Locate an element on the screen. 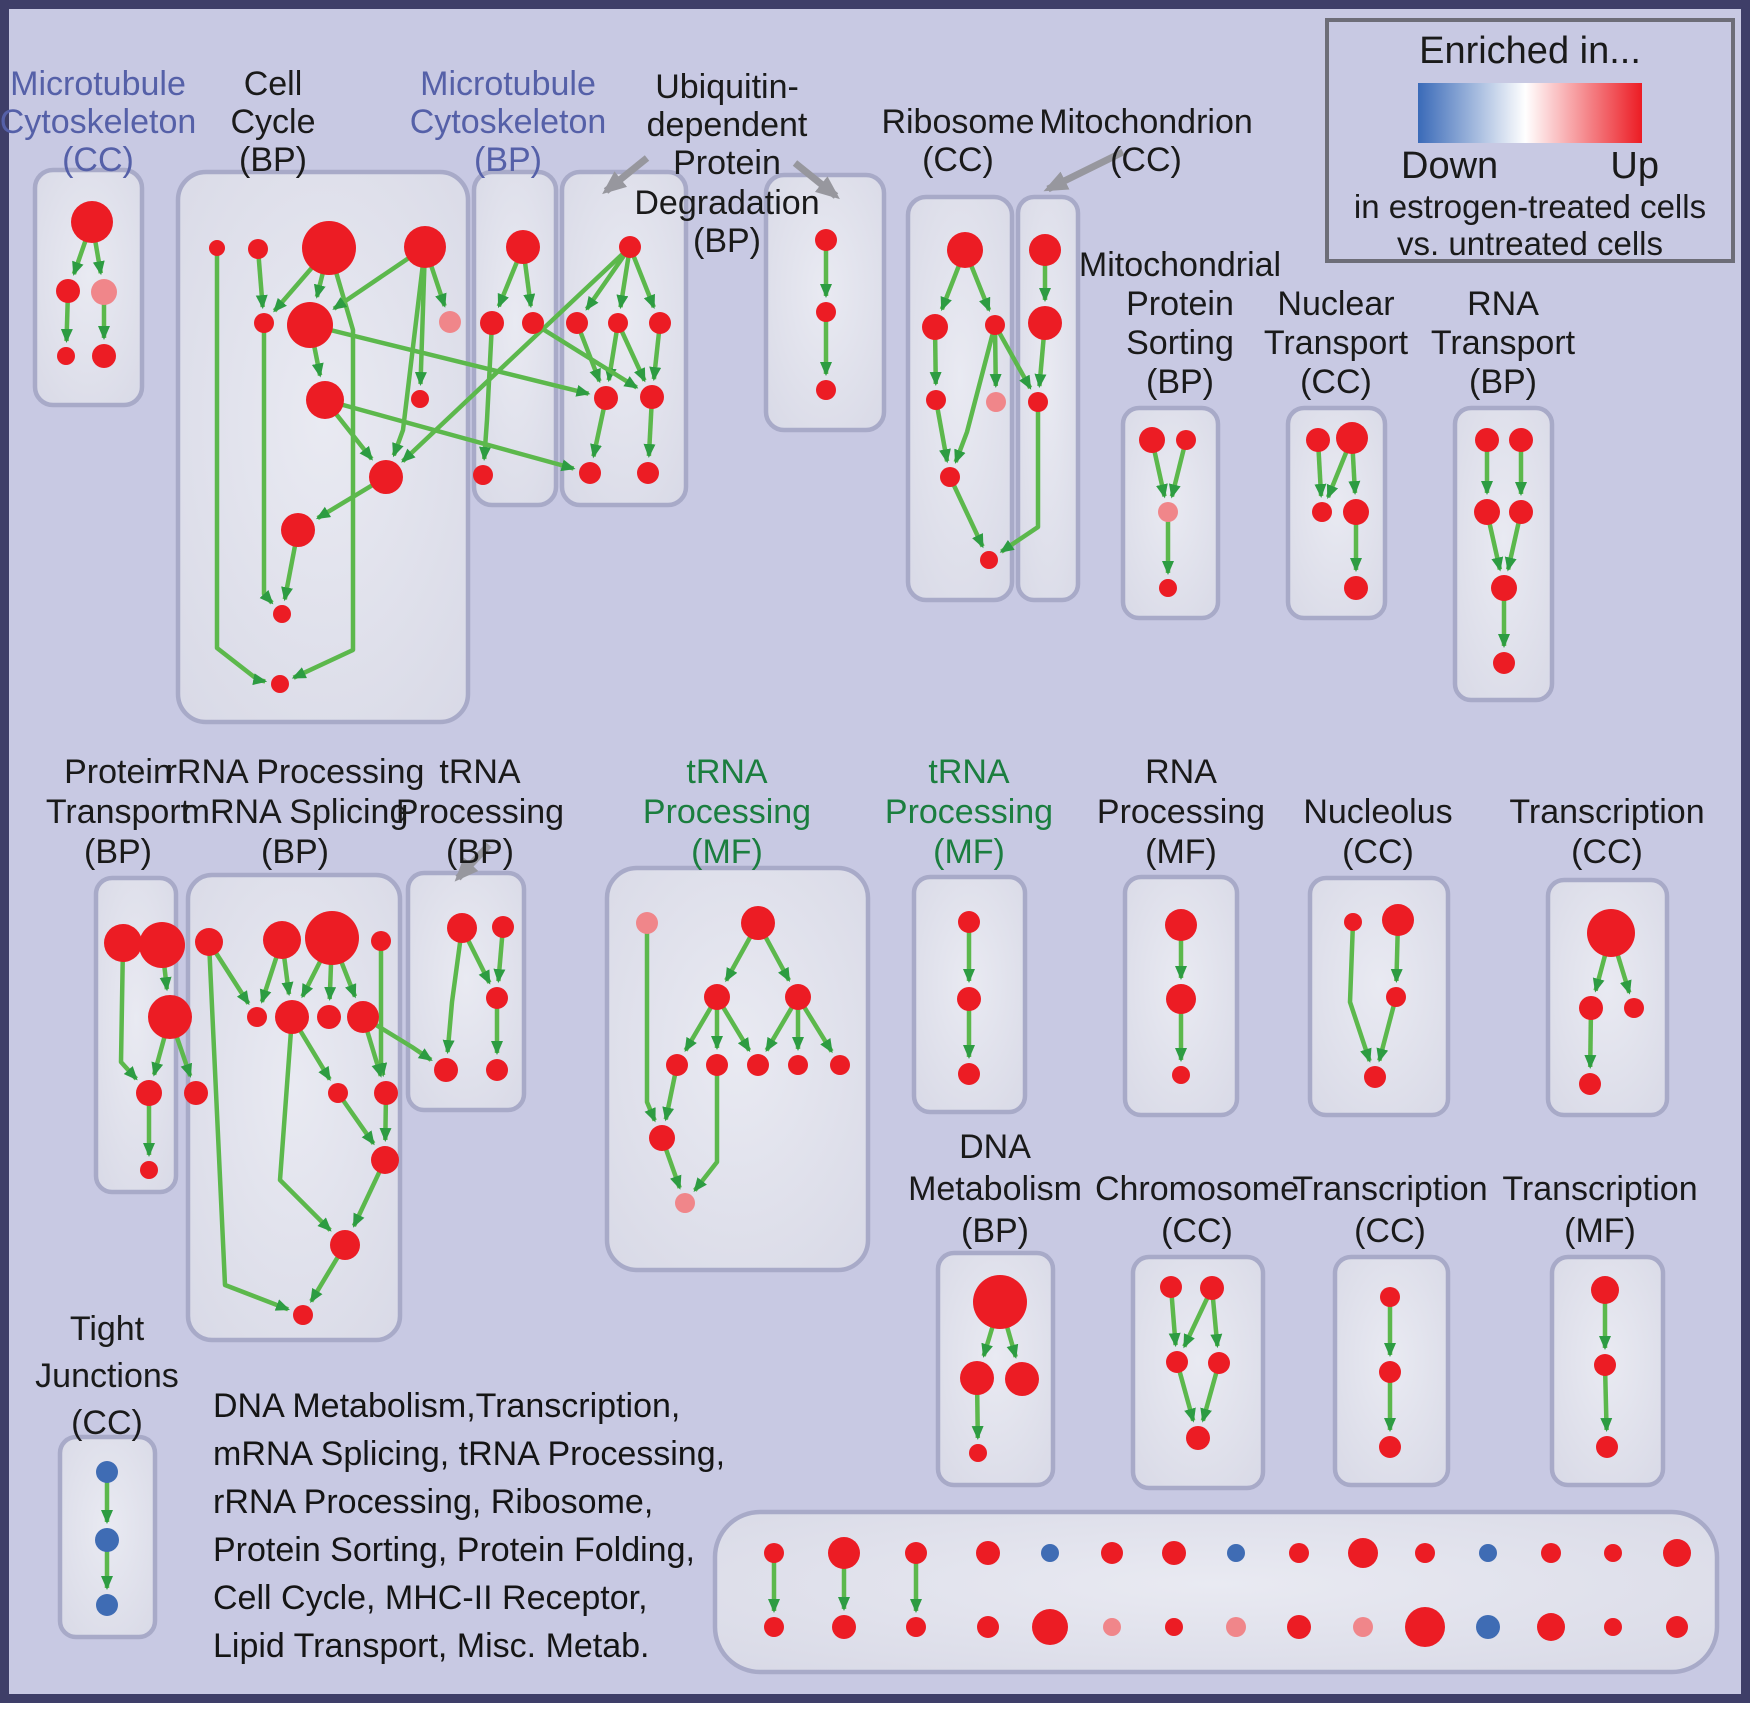 This screenshot has height=1715, width=1750. group-label-pt: (BP) is located at coordinates (118, 852).